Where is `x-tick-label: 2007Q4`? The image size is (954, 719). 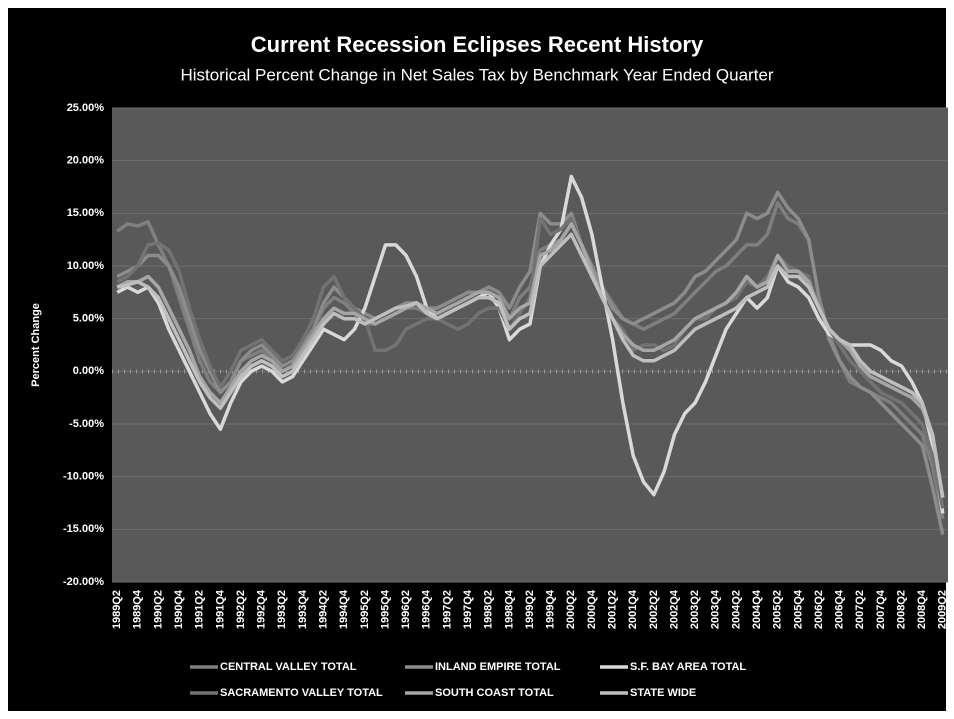 x-tick-label: 2007Q4 is located at coordinates (881, 609).